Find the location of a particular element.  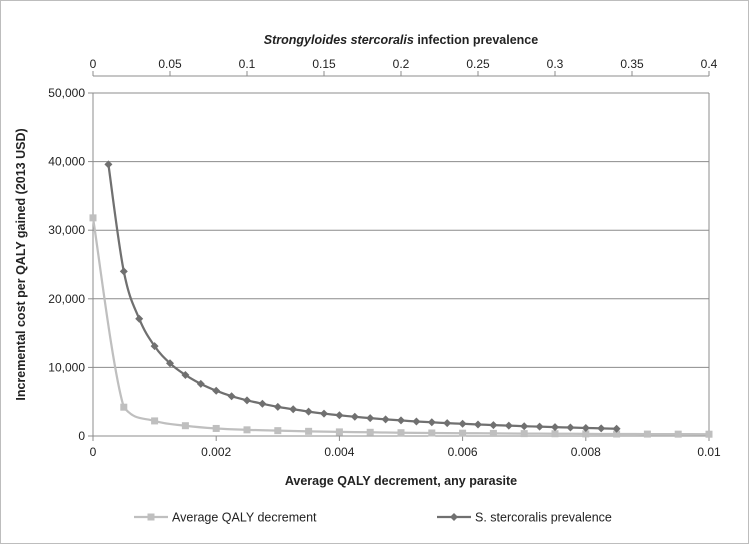

y-tick-label: 40,000 is located at coordinates (66, 162).